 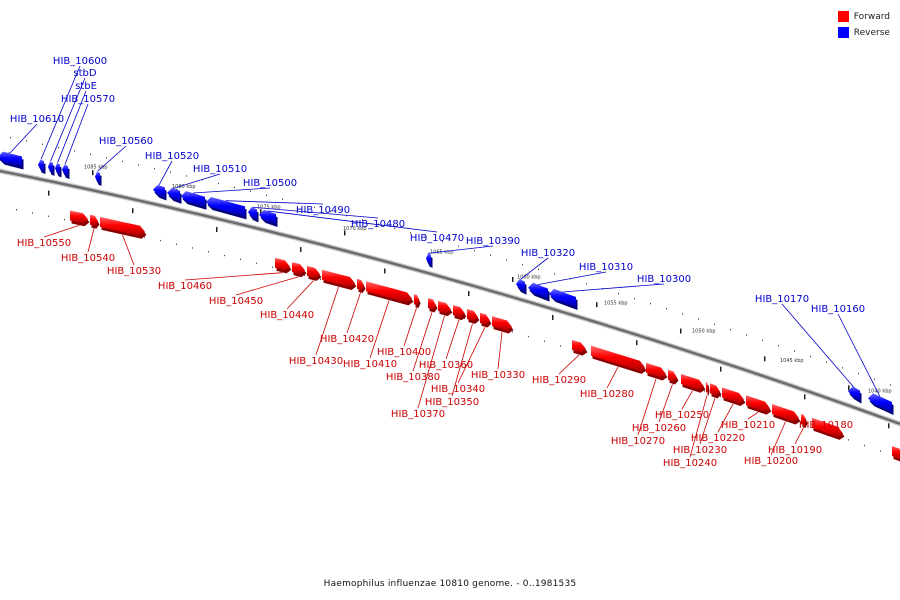 I want to click on gene-label: HIB_10410, so click(x=370, y=364).